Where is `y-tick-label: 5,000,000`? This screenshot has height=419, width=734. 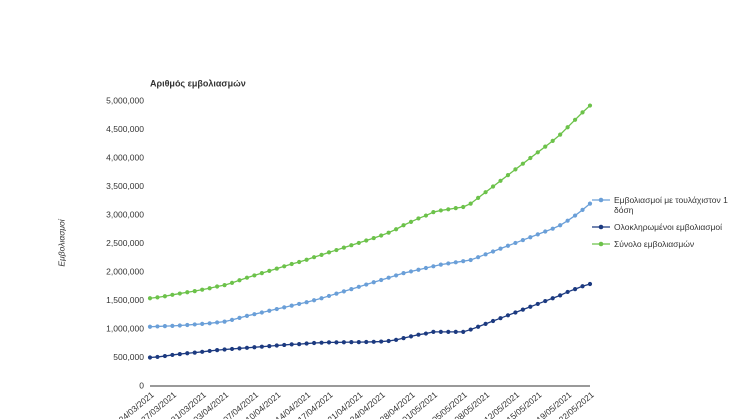
y-tick-label: 5,000,000 is located at coordinates (125, 100).